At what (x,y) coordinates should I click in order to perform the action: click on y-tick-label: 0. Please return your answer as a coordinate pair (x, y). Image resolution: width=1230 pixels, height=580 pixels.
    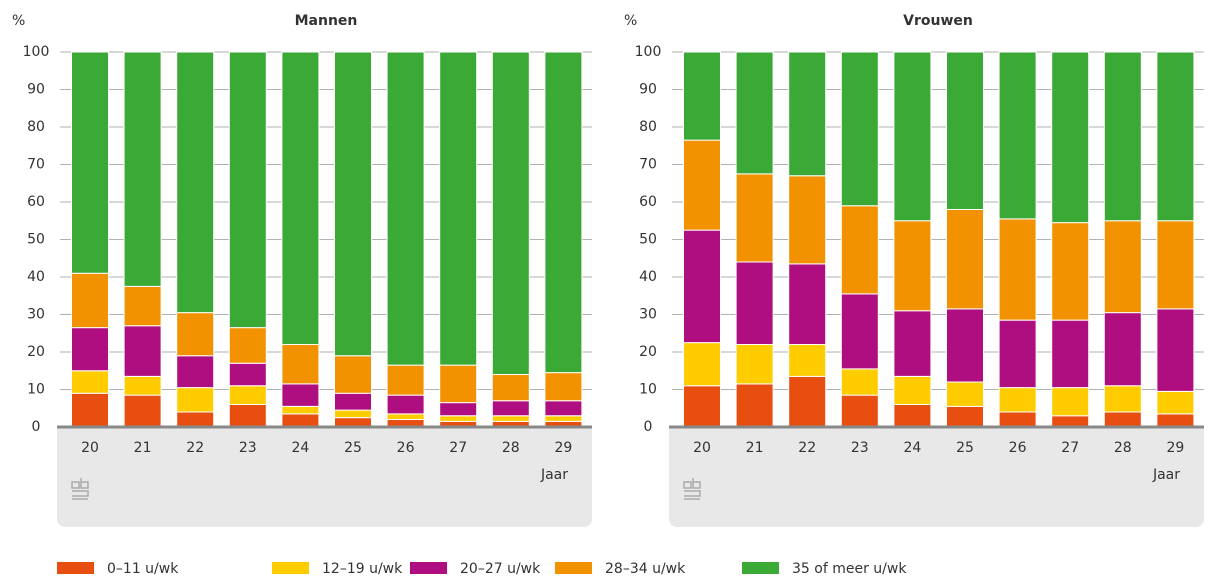
    Looking at the image, I should click on (648, 427).